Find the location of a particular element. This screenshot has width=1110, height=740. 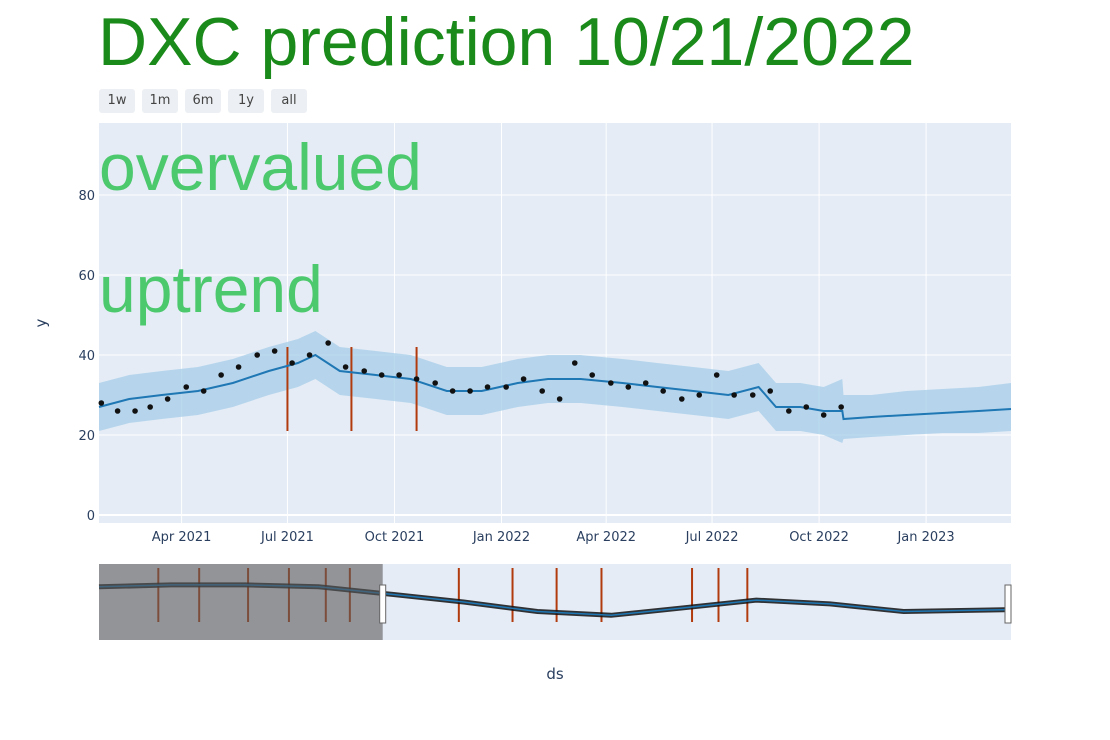

x-tick-label: Apr 2021 is located at coordinates (182, 537).